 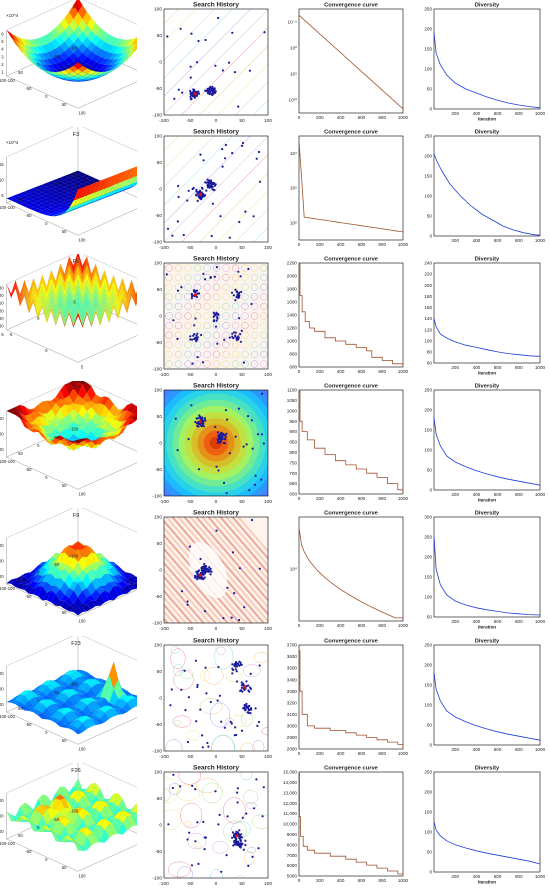 What do you see at coordinates (292, 855) in the screenshot?
I see `convergence-y-tick: 7000` at bounding box center [292, 855].